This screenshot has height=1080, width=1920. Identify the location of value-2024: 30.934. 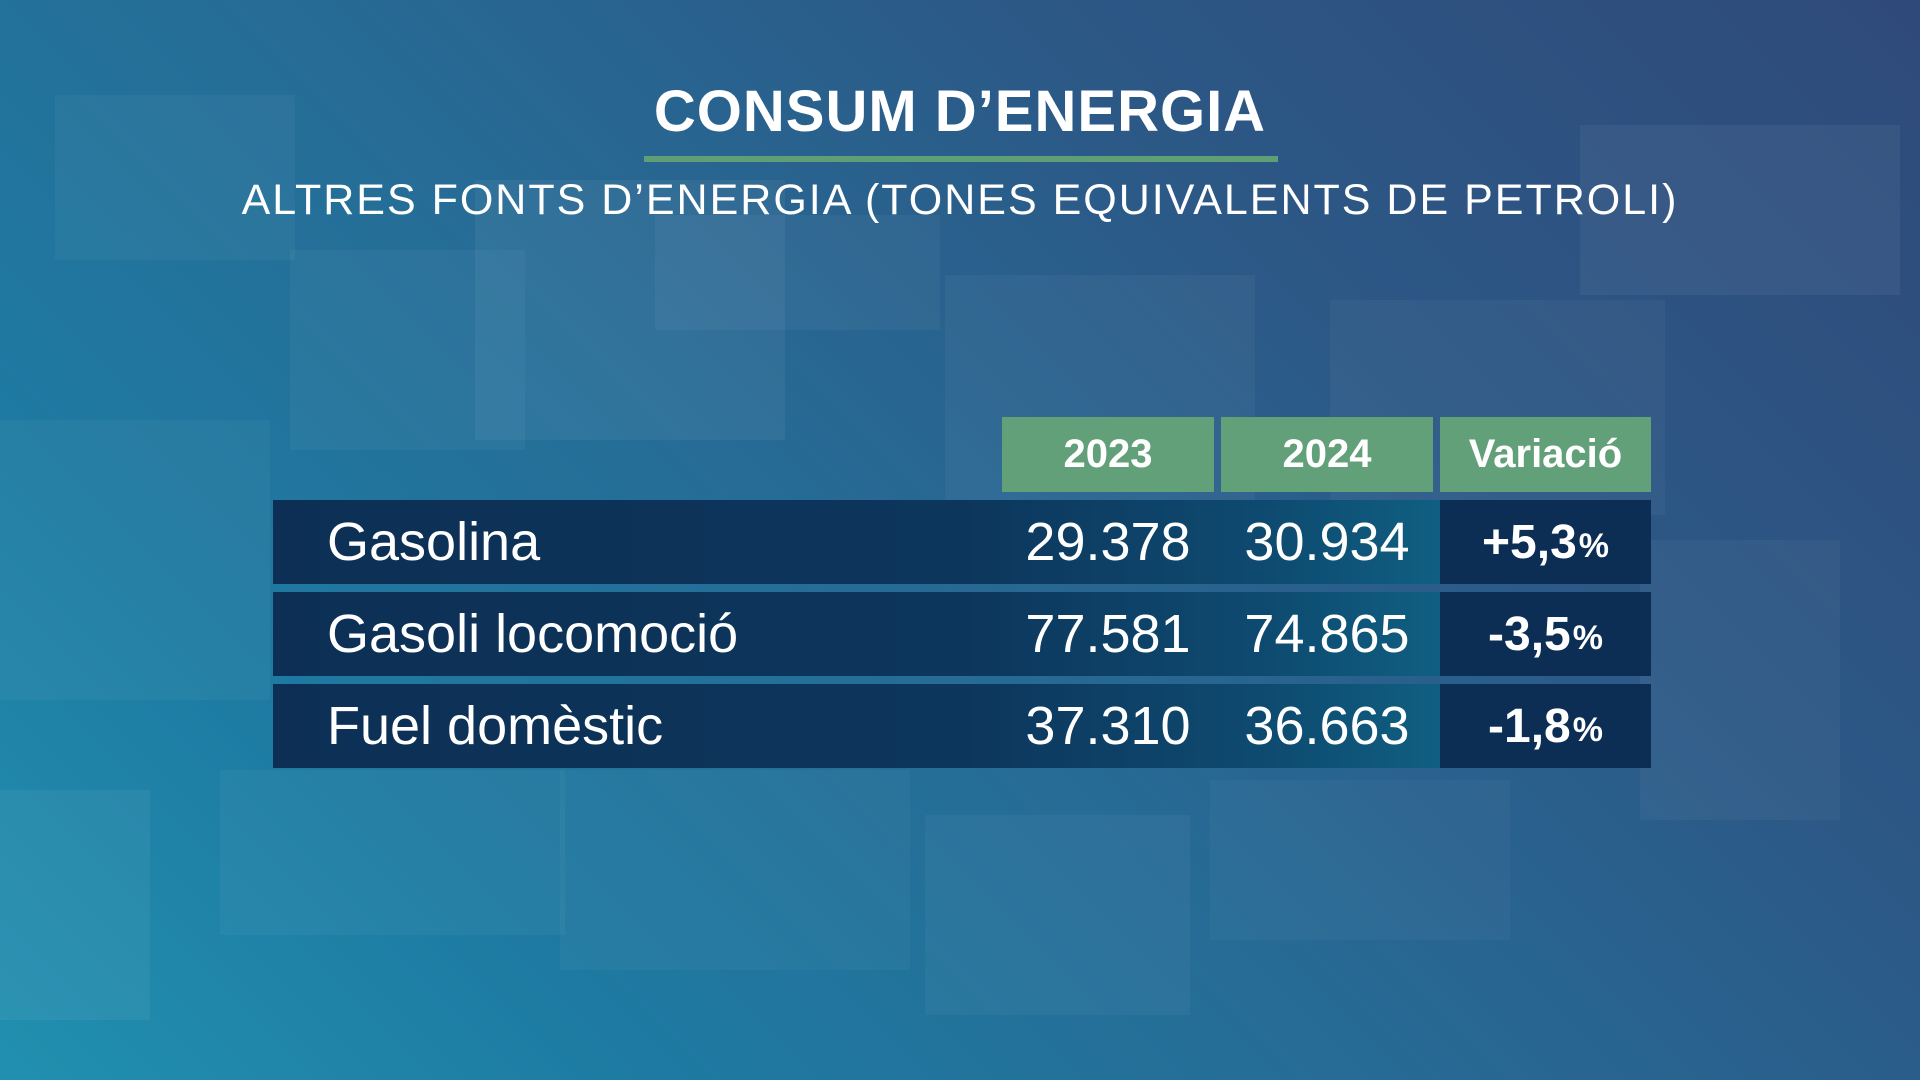
(1327, 542).